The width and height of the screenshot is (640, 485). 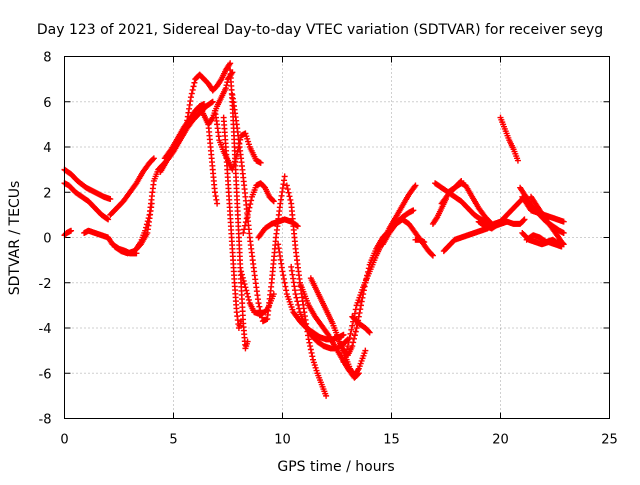 I want to click on x-tick-label: 15, so click(x=391, y=440).